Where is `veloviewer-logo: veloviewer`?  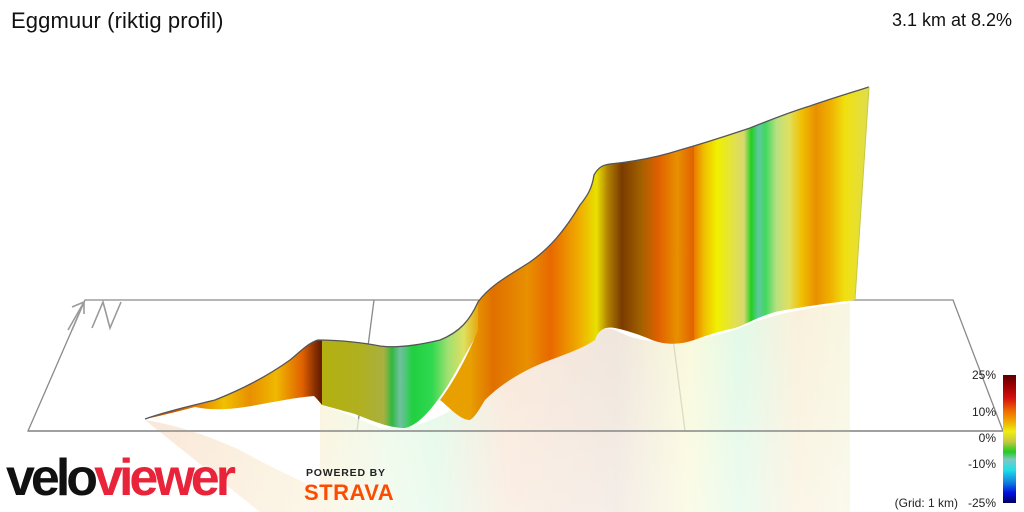
veloviewer-logo: veloviewer is located at coordinates (121, 478).